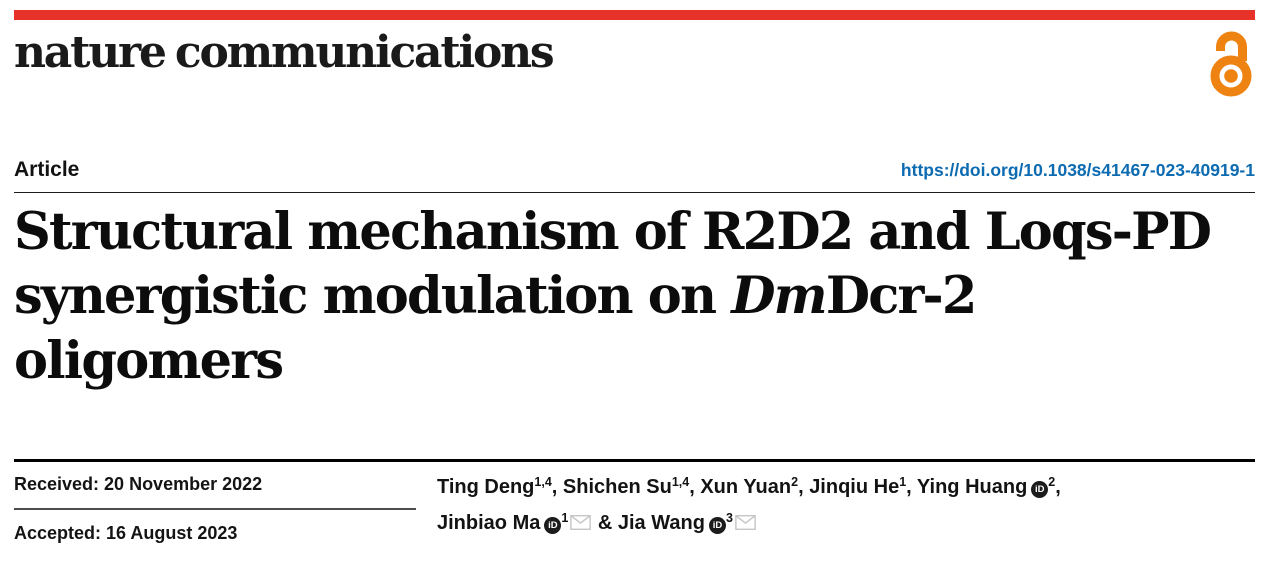 Image resolution: width=1269 pixels, height=562 pixels. I want to click on open-access-icon, so click(1231, 64).